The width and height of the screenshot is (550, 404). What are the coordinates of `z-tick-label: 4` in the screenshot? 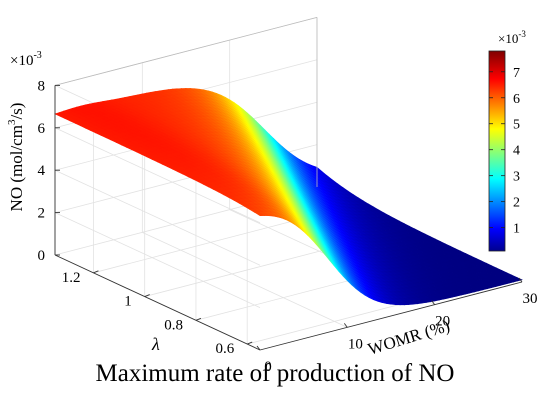 It's located at (42, 171).